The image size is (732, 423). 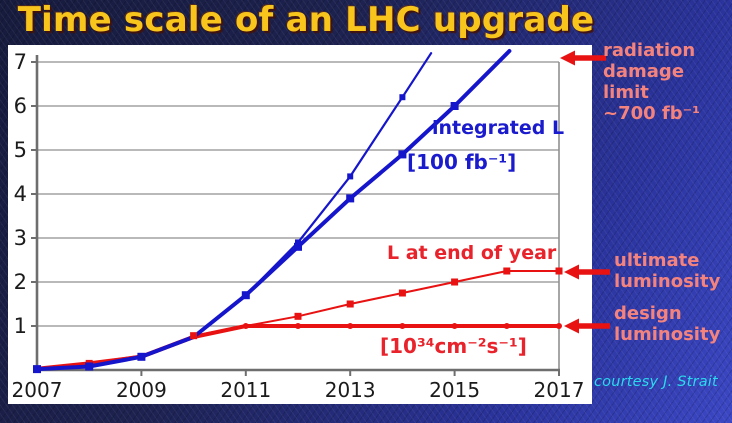 I want to click on svg-text: 1, so click(x=20, y=326).